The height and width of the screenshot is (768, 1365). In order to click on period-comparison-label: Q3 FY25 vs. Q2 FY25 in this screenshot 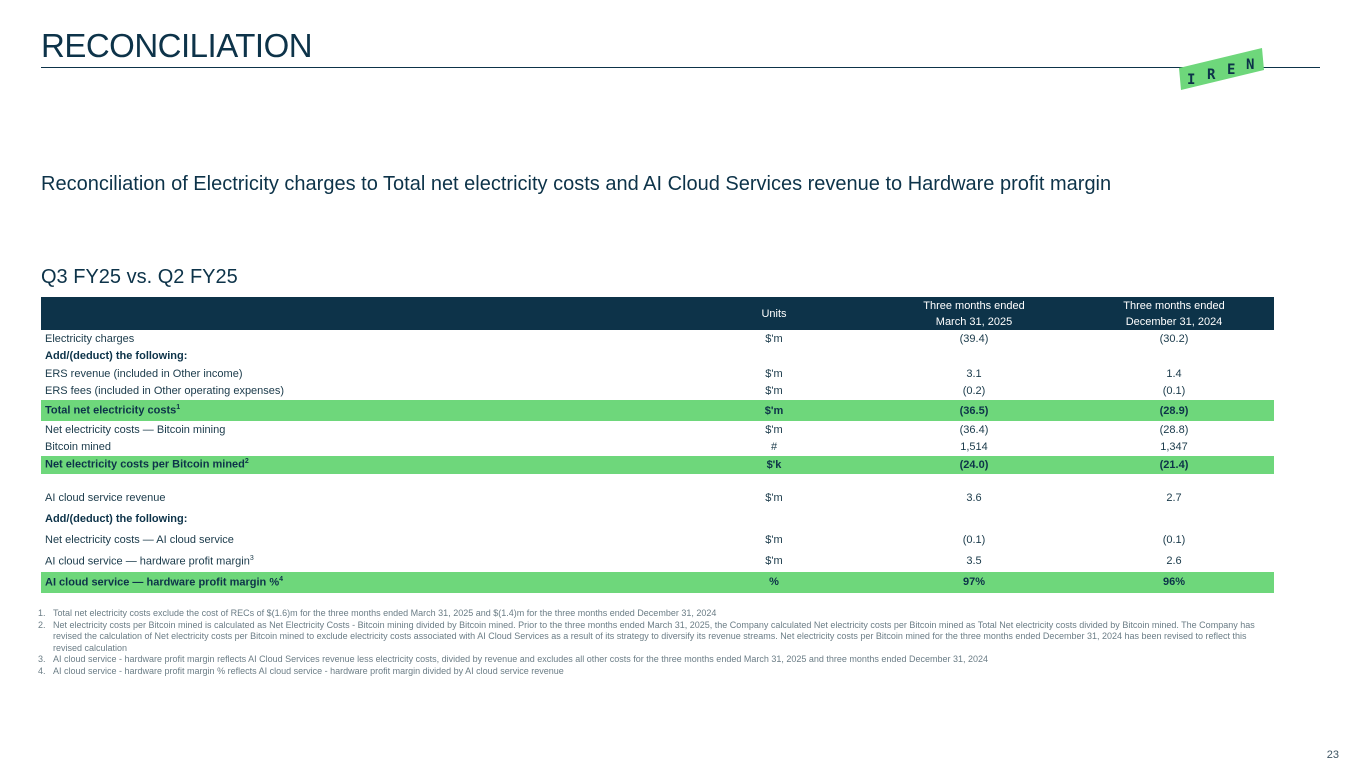, I will do `click(139, 277)`.